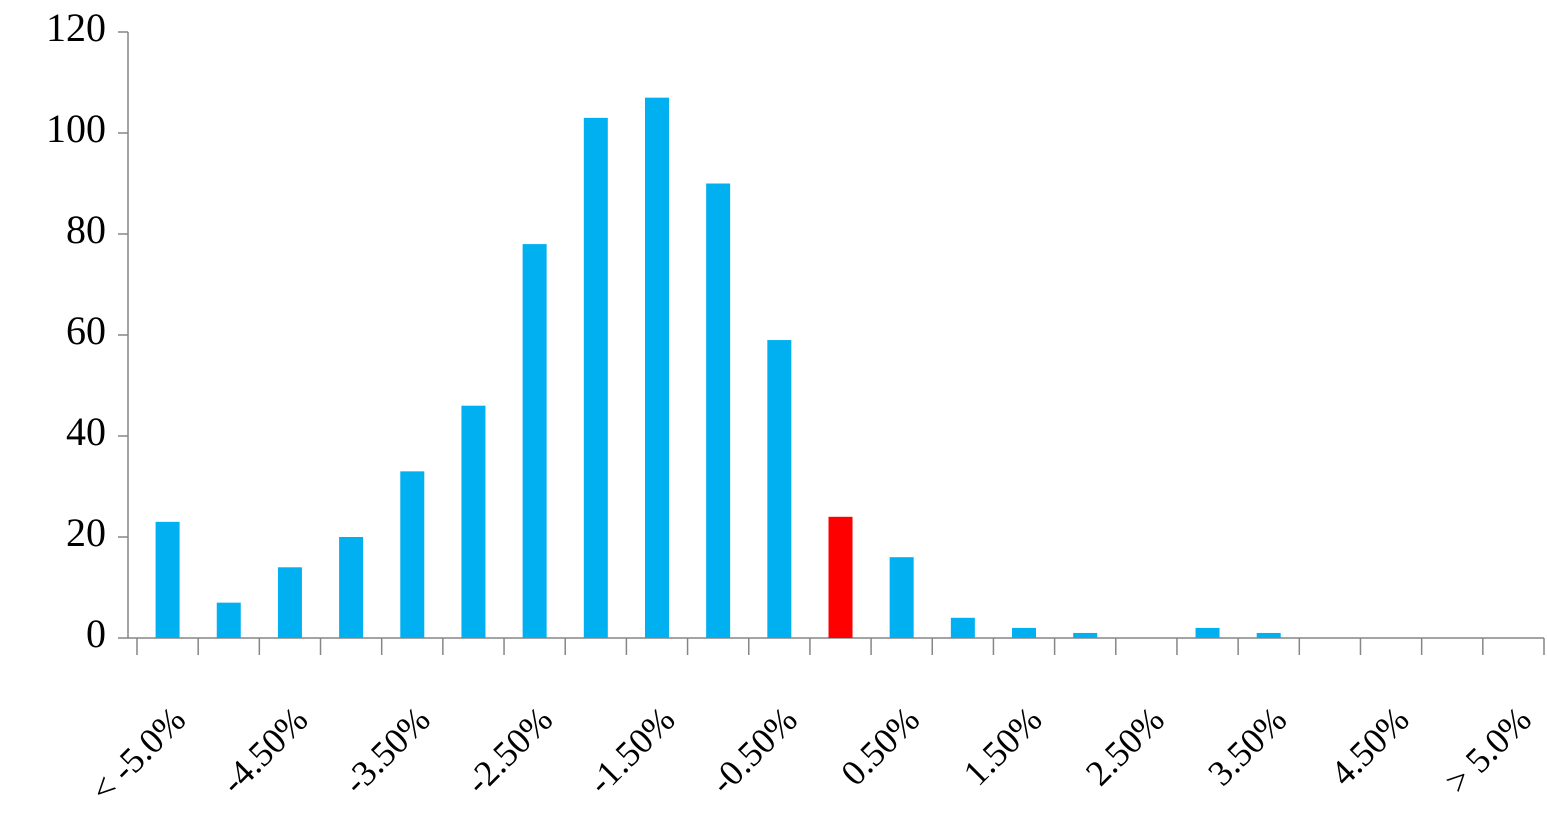 The image size is (1547, 830). I want to click on x-tick-label: > 5.0%, so click(1488, 750).